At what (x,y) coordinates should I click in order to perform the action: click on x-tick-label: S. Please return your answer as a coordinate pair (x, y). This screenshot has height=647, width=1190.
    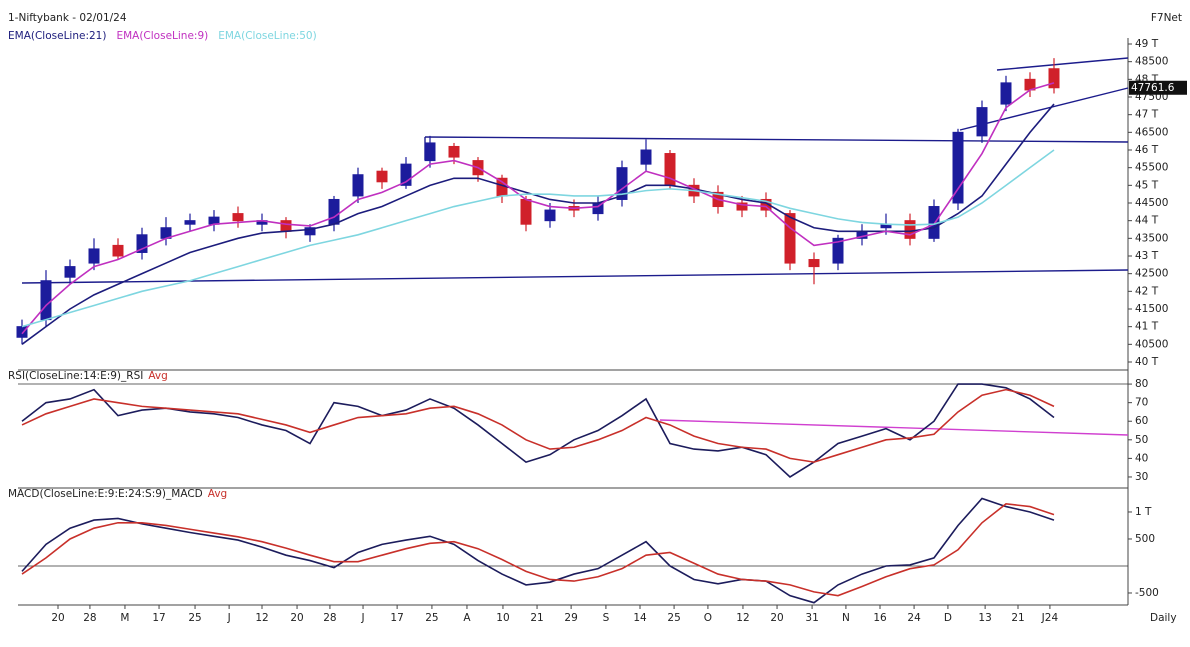
    Looking at the image, I should click on (606, 618).